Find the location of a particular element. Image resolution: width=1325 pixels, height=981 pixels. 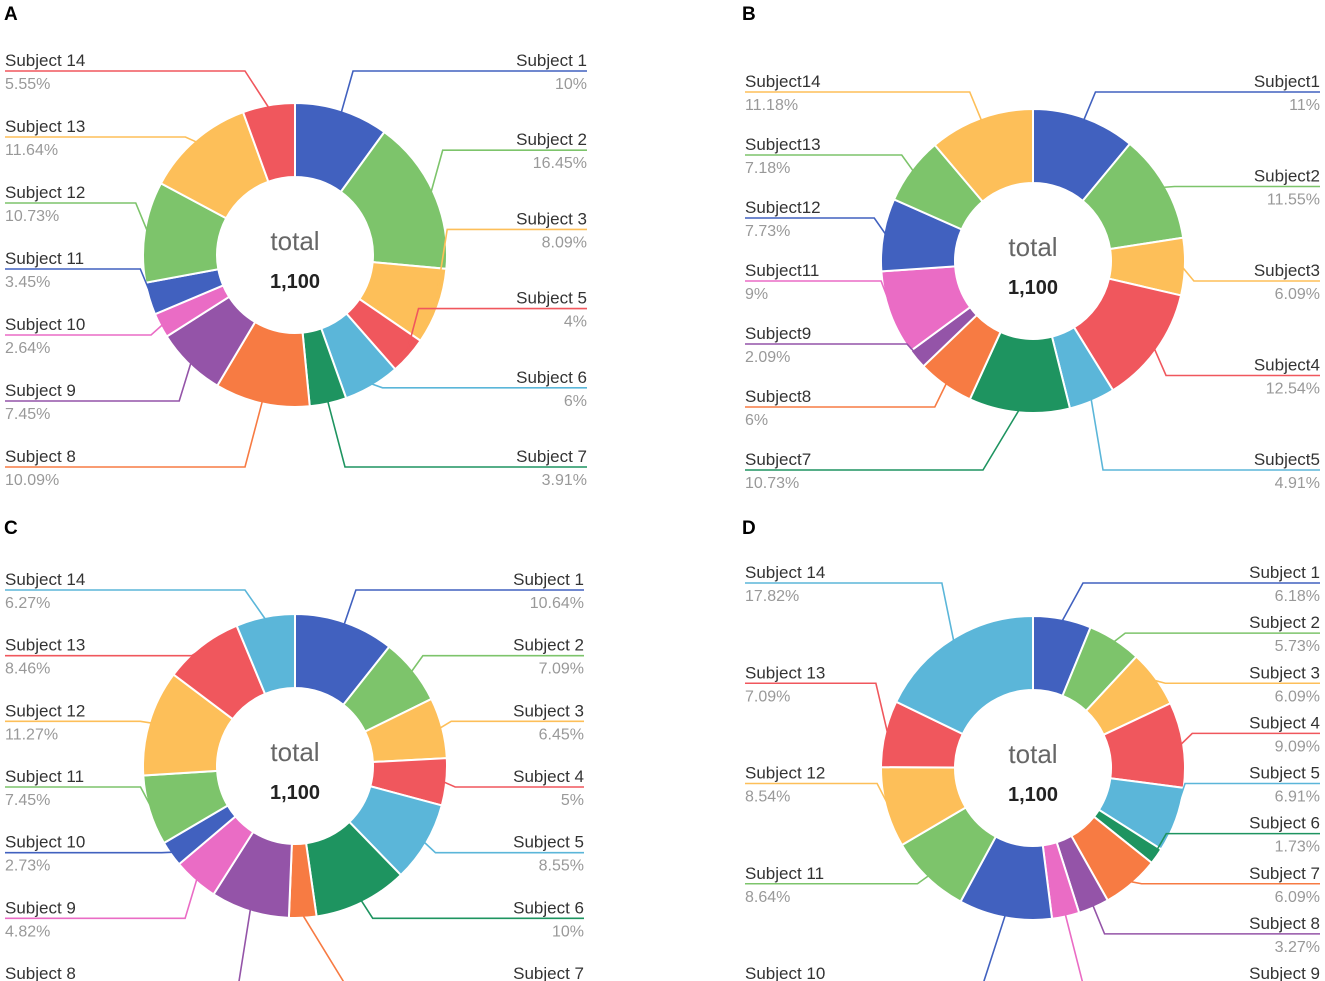

slice-label: Subject 14 is located at coordinates (45, 60).